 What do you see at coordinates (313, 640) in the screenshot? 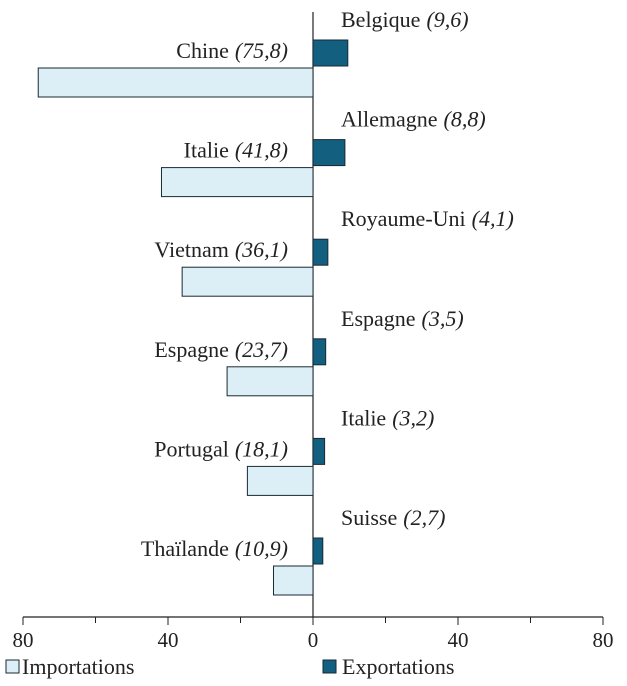
I see `x-tick-label: 0` at bounding box center [313, 640].